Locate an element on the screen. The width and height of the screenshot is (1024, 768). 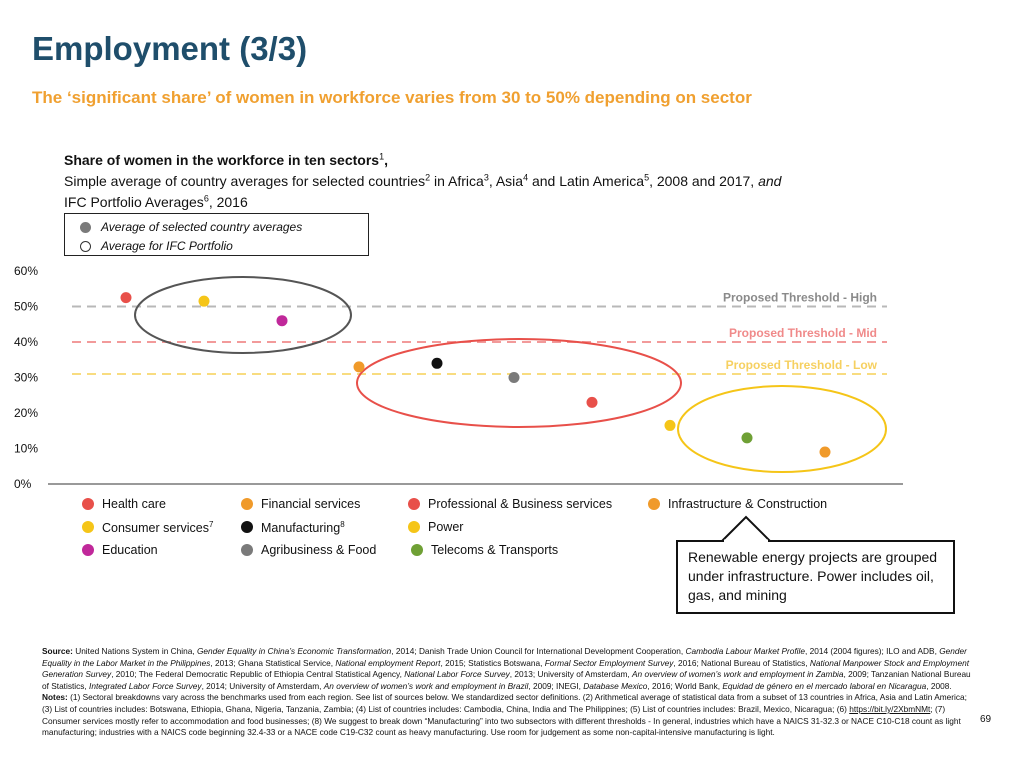
source-title: Integrated Labor Force Survey is located at coordinates (145, 685).